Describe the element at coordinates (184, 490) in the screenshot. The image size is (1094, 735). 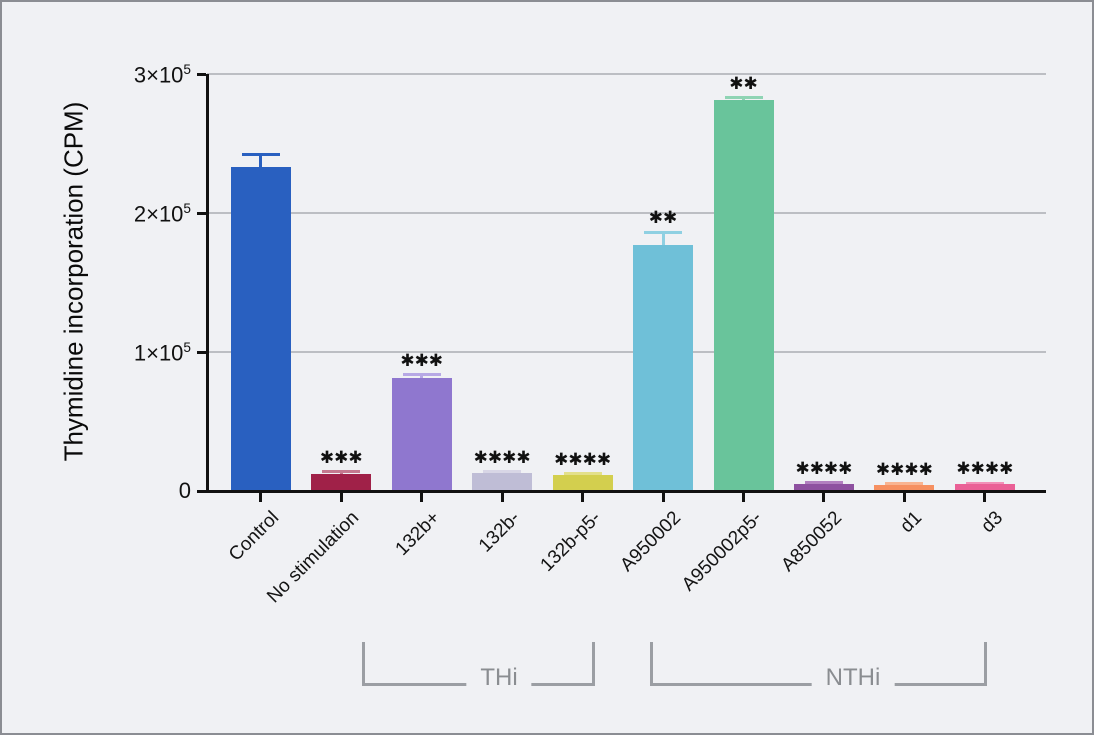
I see `y-tick-label: 0` at that location.